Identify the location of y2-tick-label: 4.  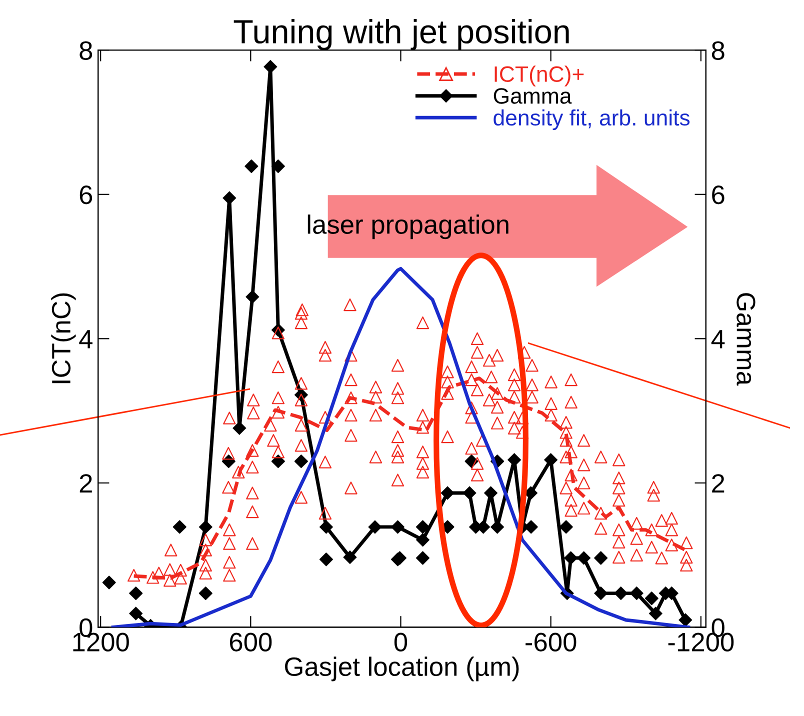
(718, 339).